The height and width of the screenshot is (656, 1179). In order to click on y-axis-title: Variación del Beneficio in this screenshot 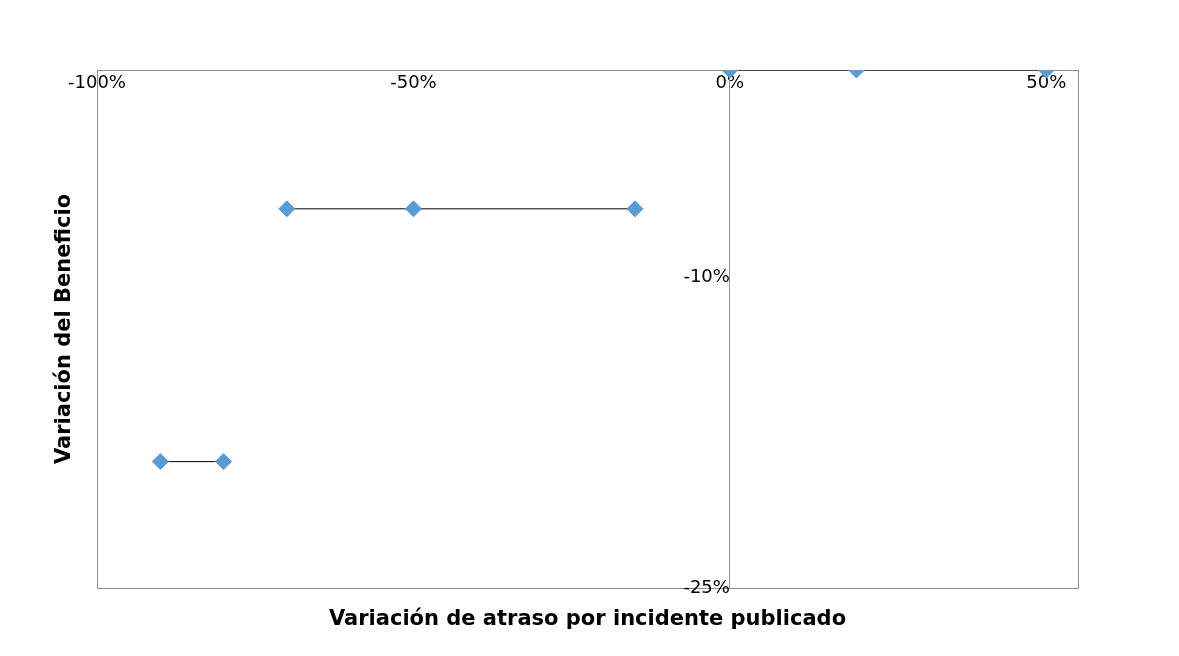, I will do `click(63, 329)`.